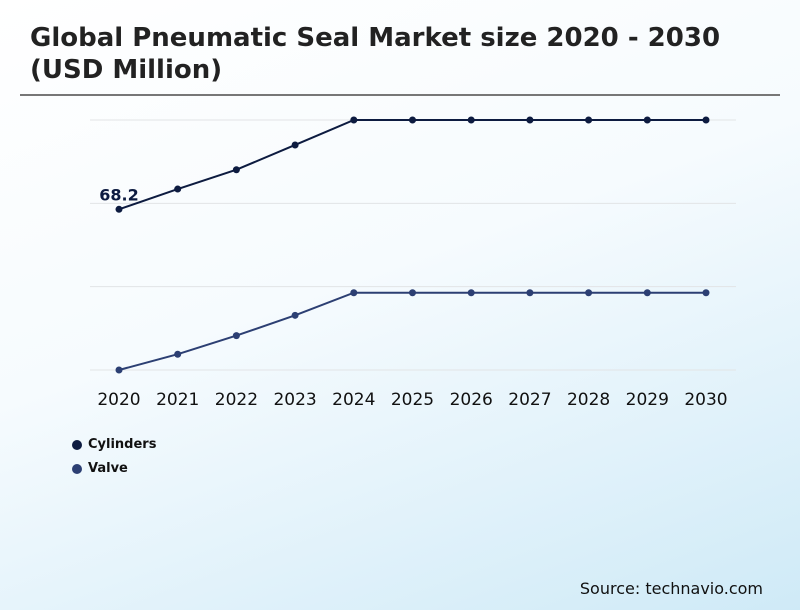 This screenshot has height=610, width=800. What do you see at coordinates (122, 444) in the screenshot?
I see `legend-label: Cylinders` at bounding box center [122, 444].